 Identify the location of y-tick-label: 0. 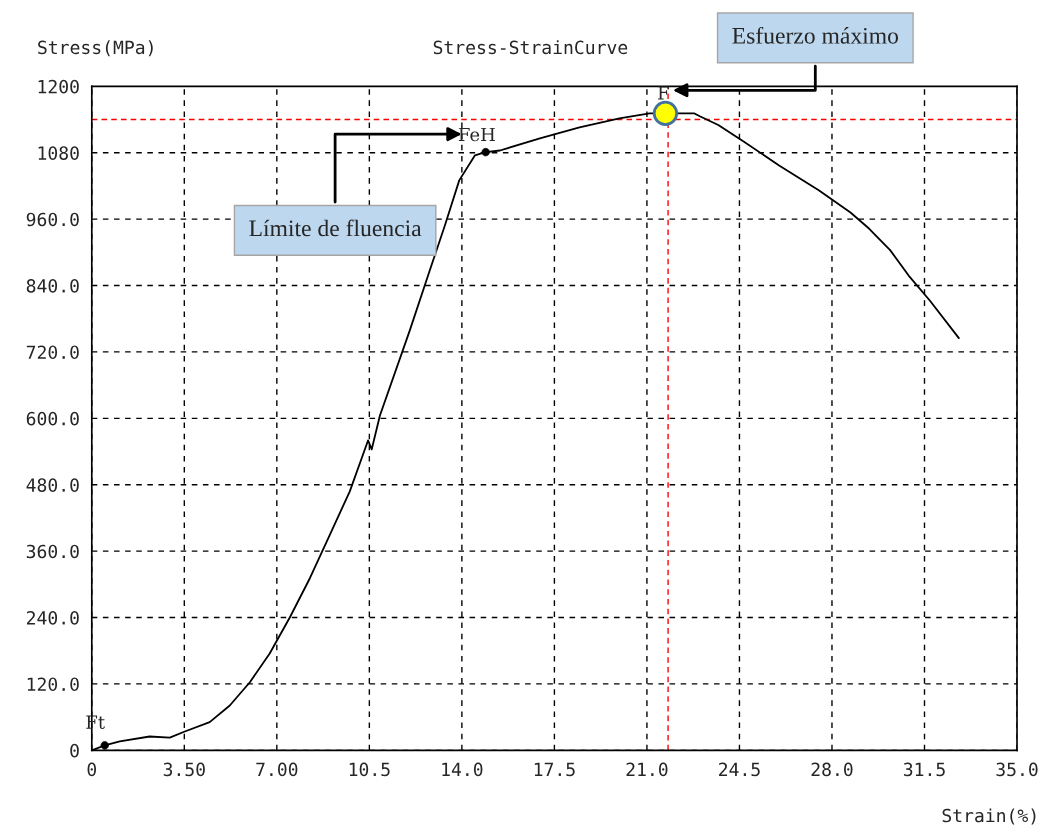
(74, 750).